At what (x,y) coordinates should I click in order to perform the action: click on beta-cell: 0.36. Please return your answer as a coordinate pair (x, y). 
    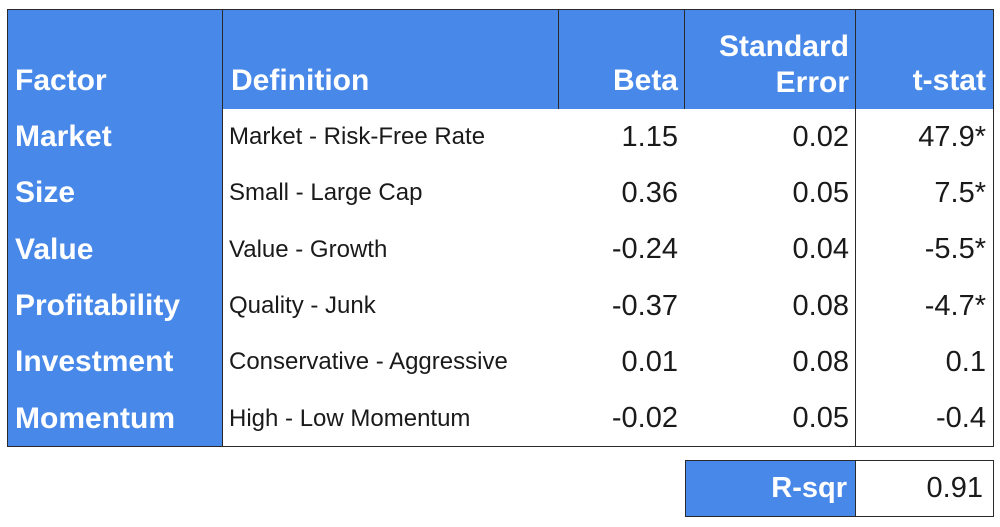
    Looking at the image, I should click on (621, 193).